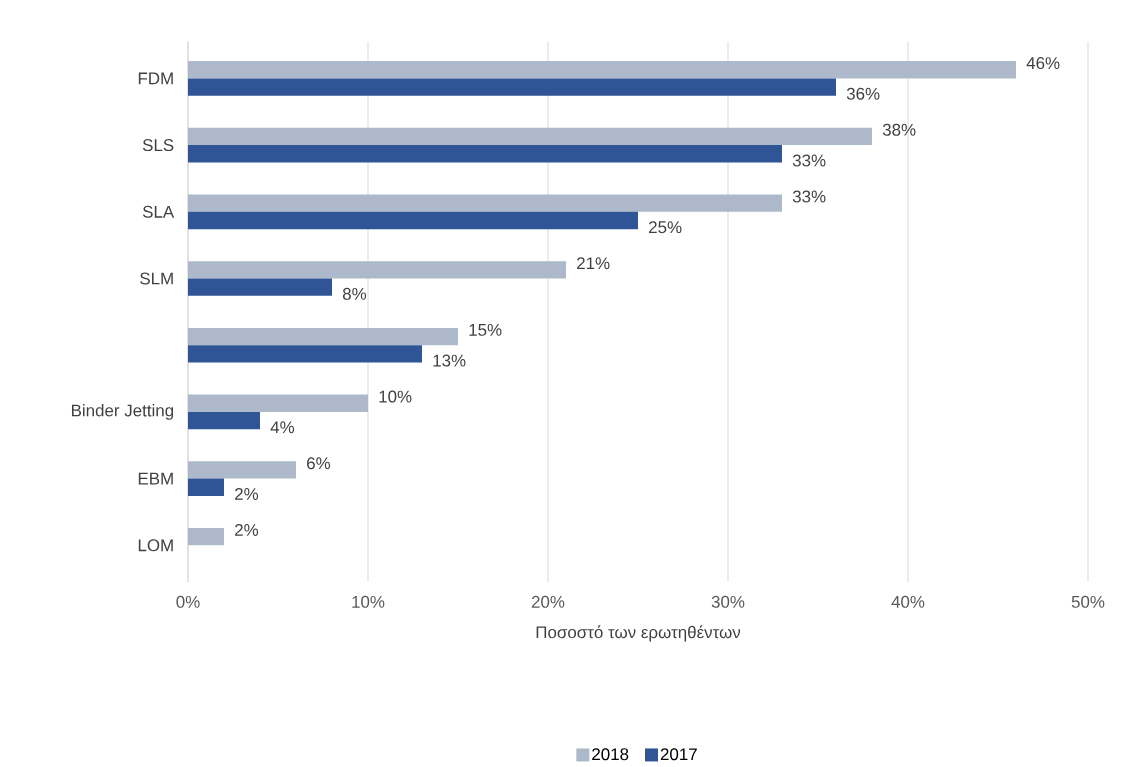  I want to click on x-axis-title: Ποσοστό των ερωτηθέντων, so click(638, 633).